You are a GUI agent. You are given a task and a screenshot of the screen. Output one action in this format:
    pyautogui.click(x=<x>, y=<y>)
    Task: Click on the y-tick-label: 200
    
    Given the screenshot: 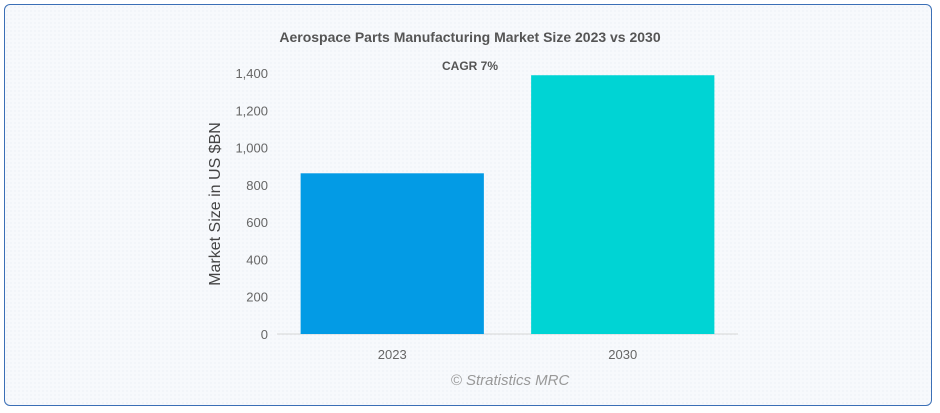 What is the action you would take?
    pyautogui.click(x=257, y=297)
    